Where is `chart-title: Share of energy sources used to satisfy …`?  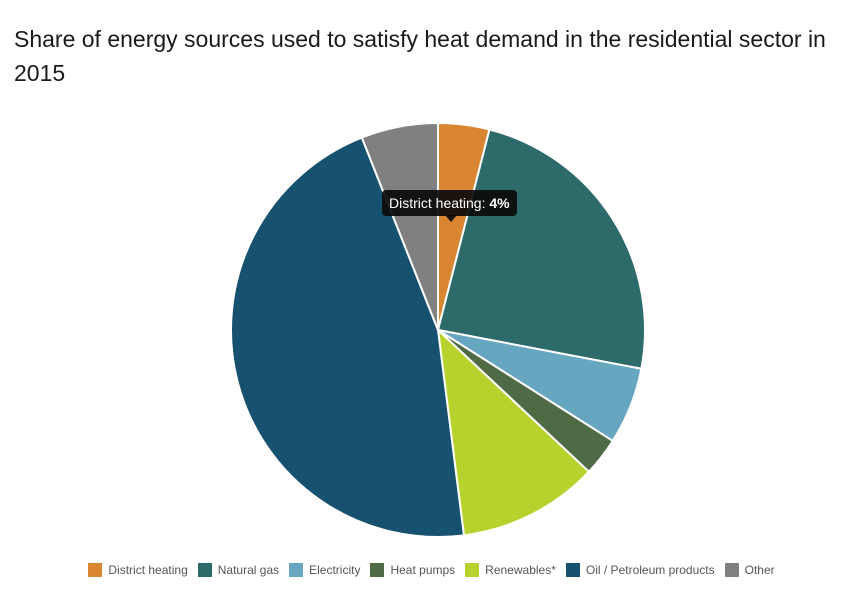 chart-title: Share of energy sources used to satisfy … is located at coordinates (420, 56).